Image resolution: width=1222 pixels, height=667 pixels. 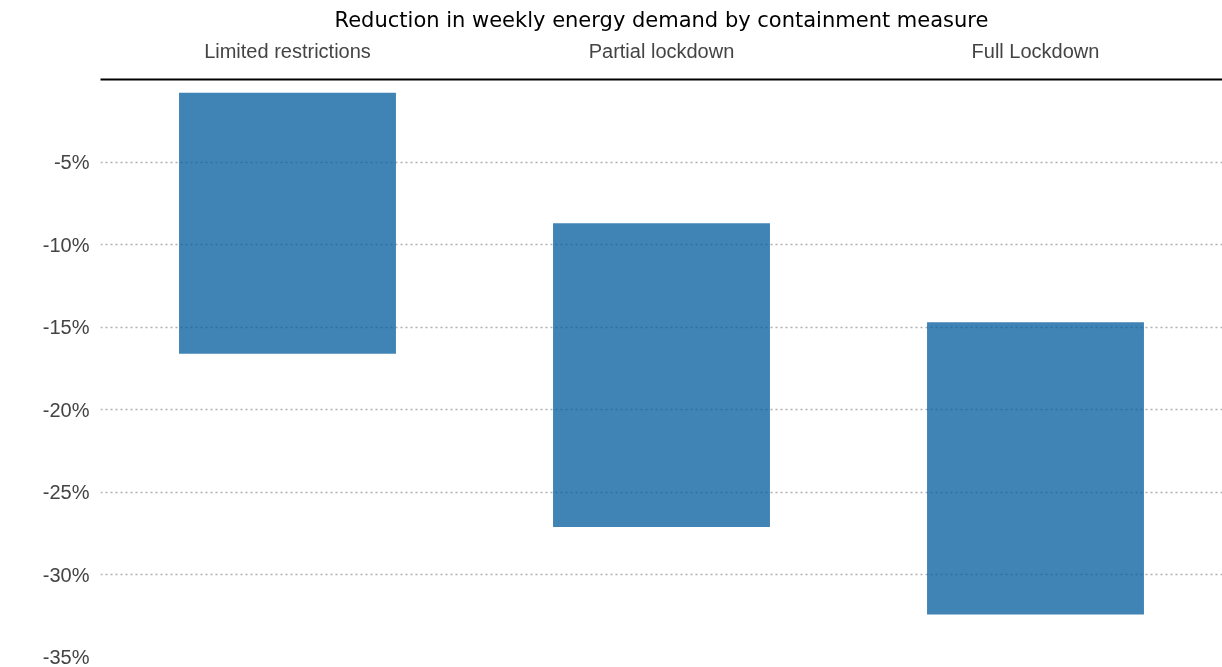 I want to click on y-tick-label: -5%, so click(x=71, y=162).